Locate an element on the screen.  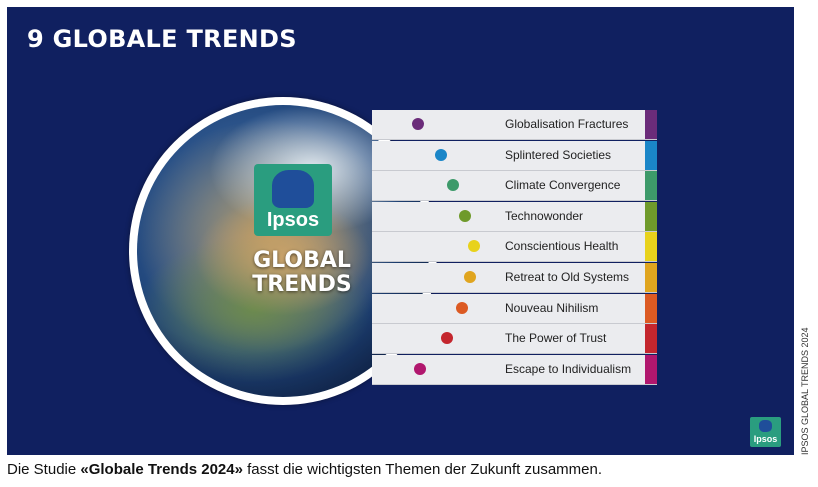
infographic-title: 9 GLOBALE TRENDS is located at coordinates (162, 39).